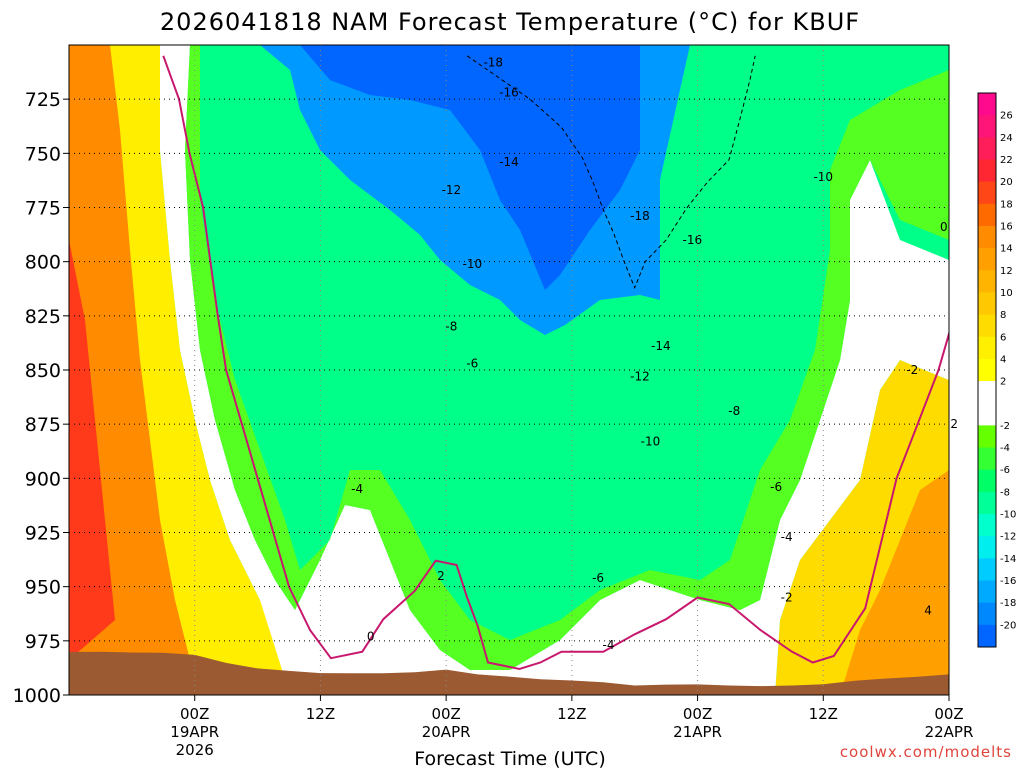  What do you see at coordinates (1008, 515) in the screenshot?
I see `colorbar-label: -10` at bounding box center [1008, 515].